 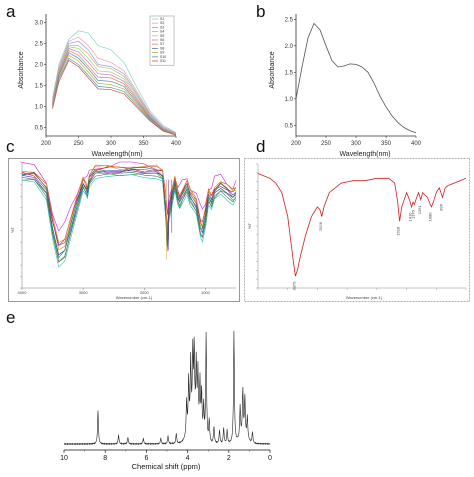 I want to click on a-y-tick-label: 2.5, so click(x=39, y=44).